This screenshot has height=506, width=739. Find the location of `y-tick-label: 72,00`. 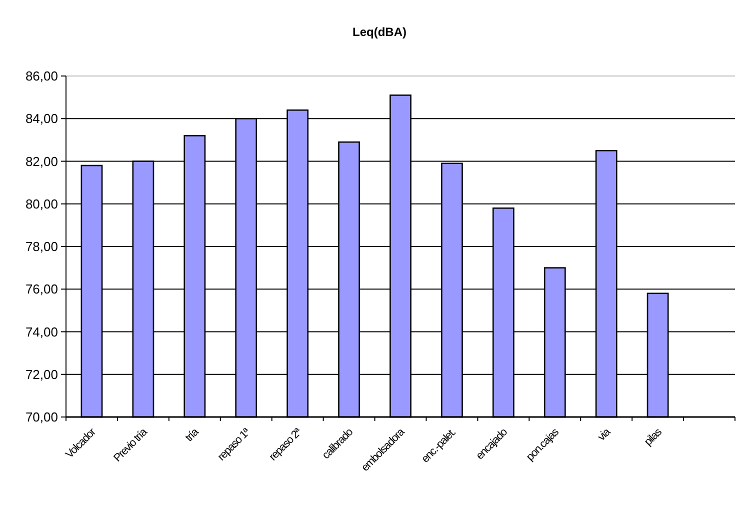

y-tick-label: 72,00 is located at coordinates (41, 374).